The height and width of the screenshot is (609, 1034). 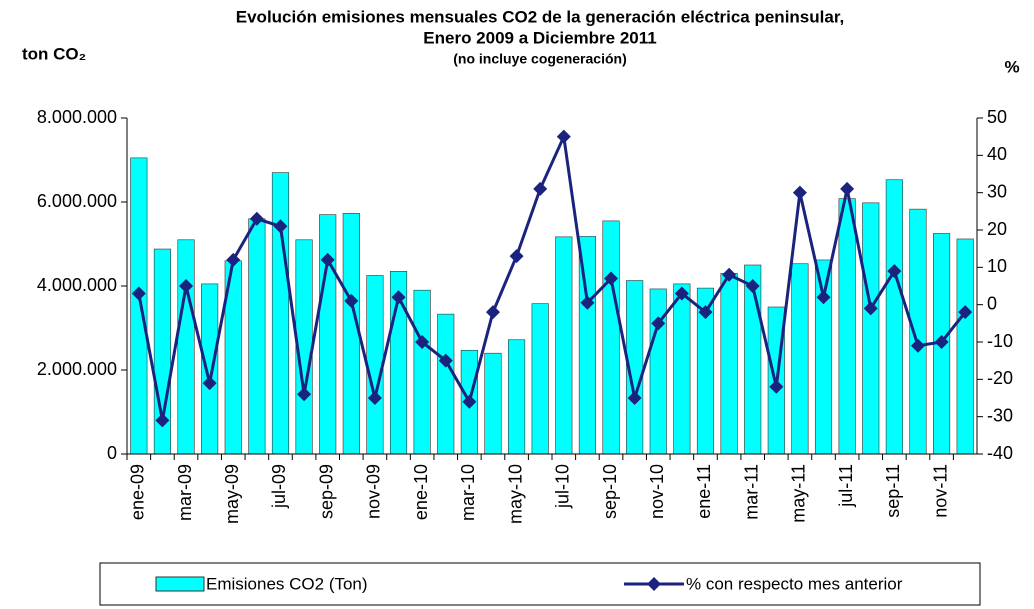 I want to click on legend-swatch, so click(x=180, y=584).